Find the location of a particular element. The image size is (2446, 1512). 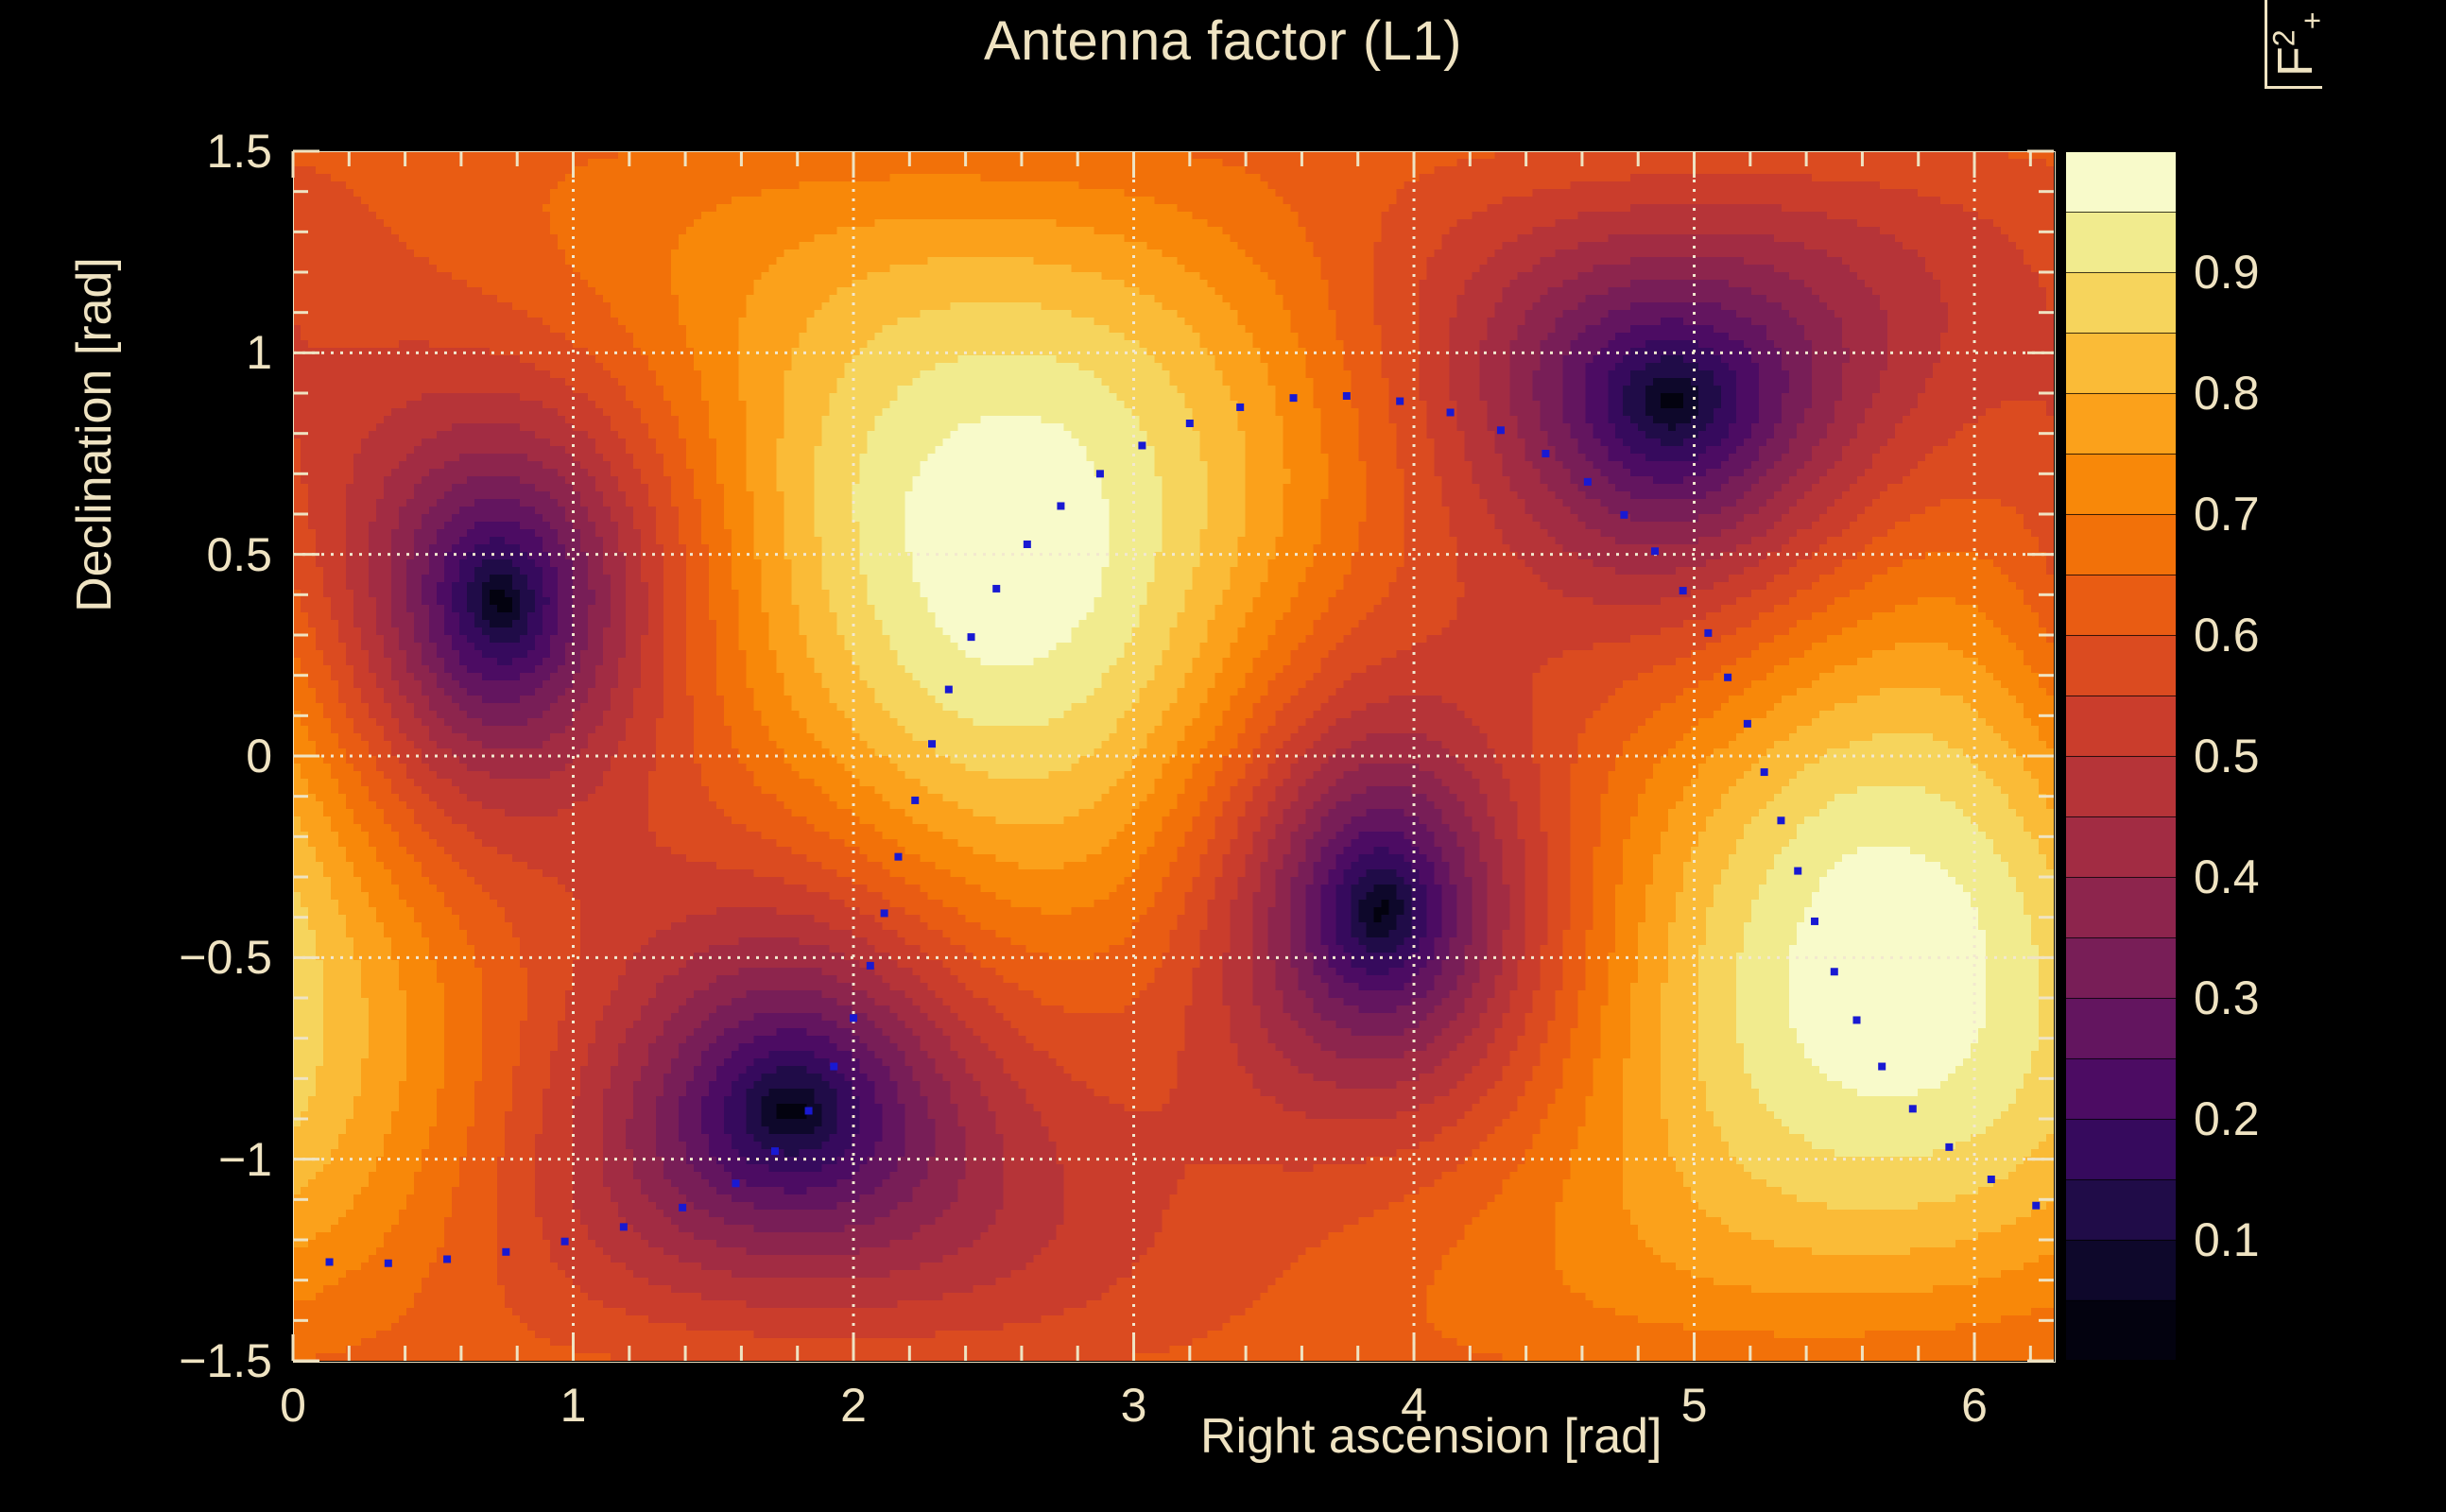

f-plus-exponent: 2 is located at coordinates (2284, 38).